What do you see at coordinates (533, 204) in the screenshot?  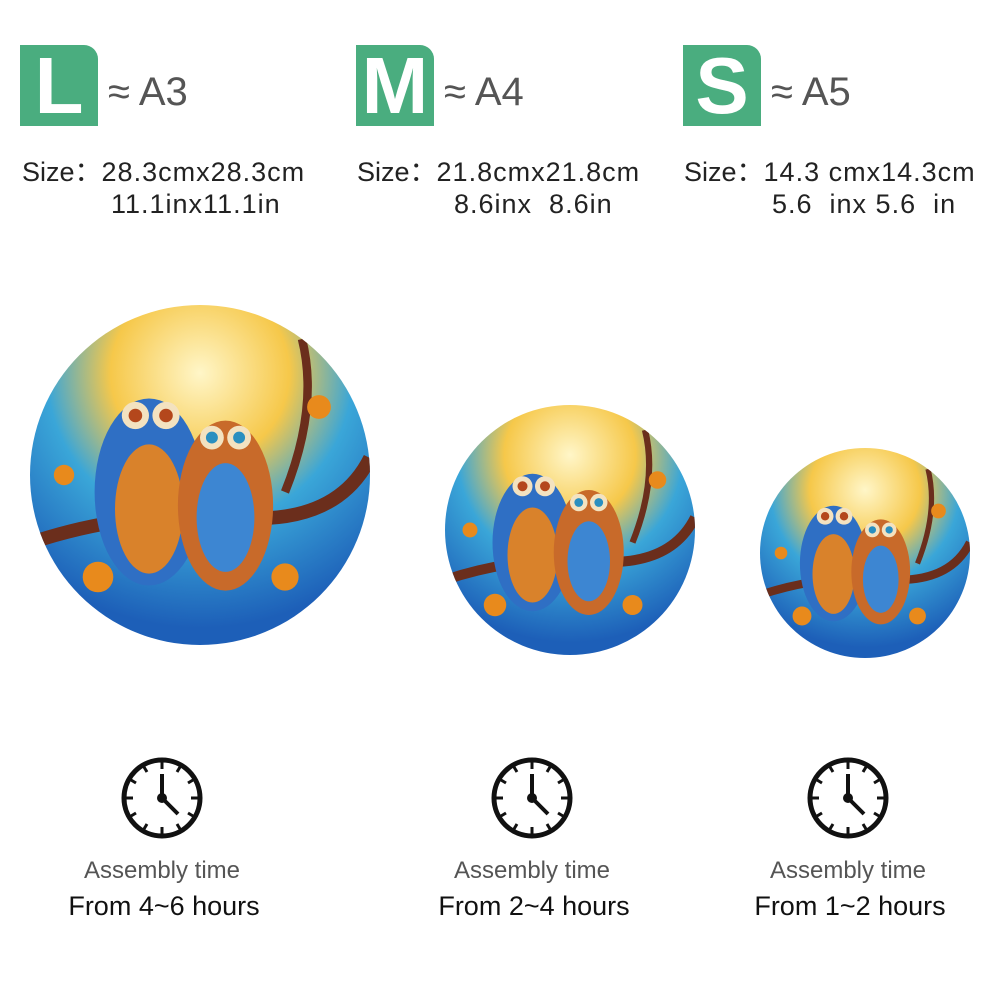 I see `size-inch-m: 8.6inx 8.6in` at bounding box center [533, 204].